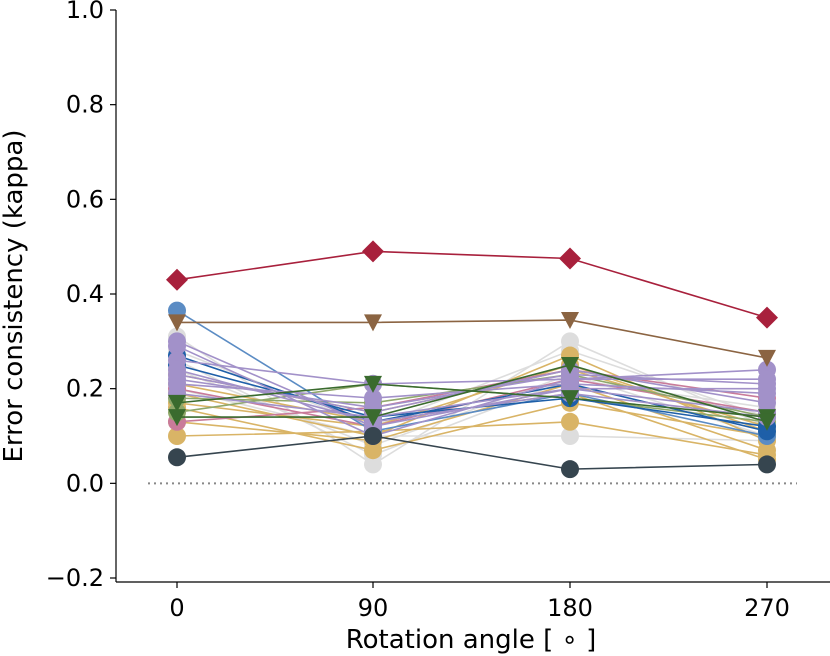 This screenshot has height=656, width=830. I want to click on x-tick-label: 180, so click(570, 608).